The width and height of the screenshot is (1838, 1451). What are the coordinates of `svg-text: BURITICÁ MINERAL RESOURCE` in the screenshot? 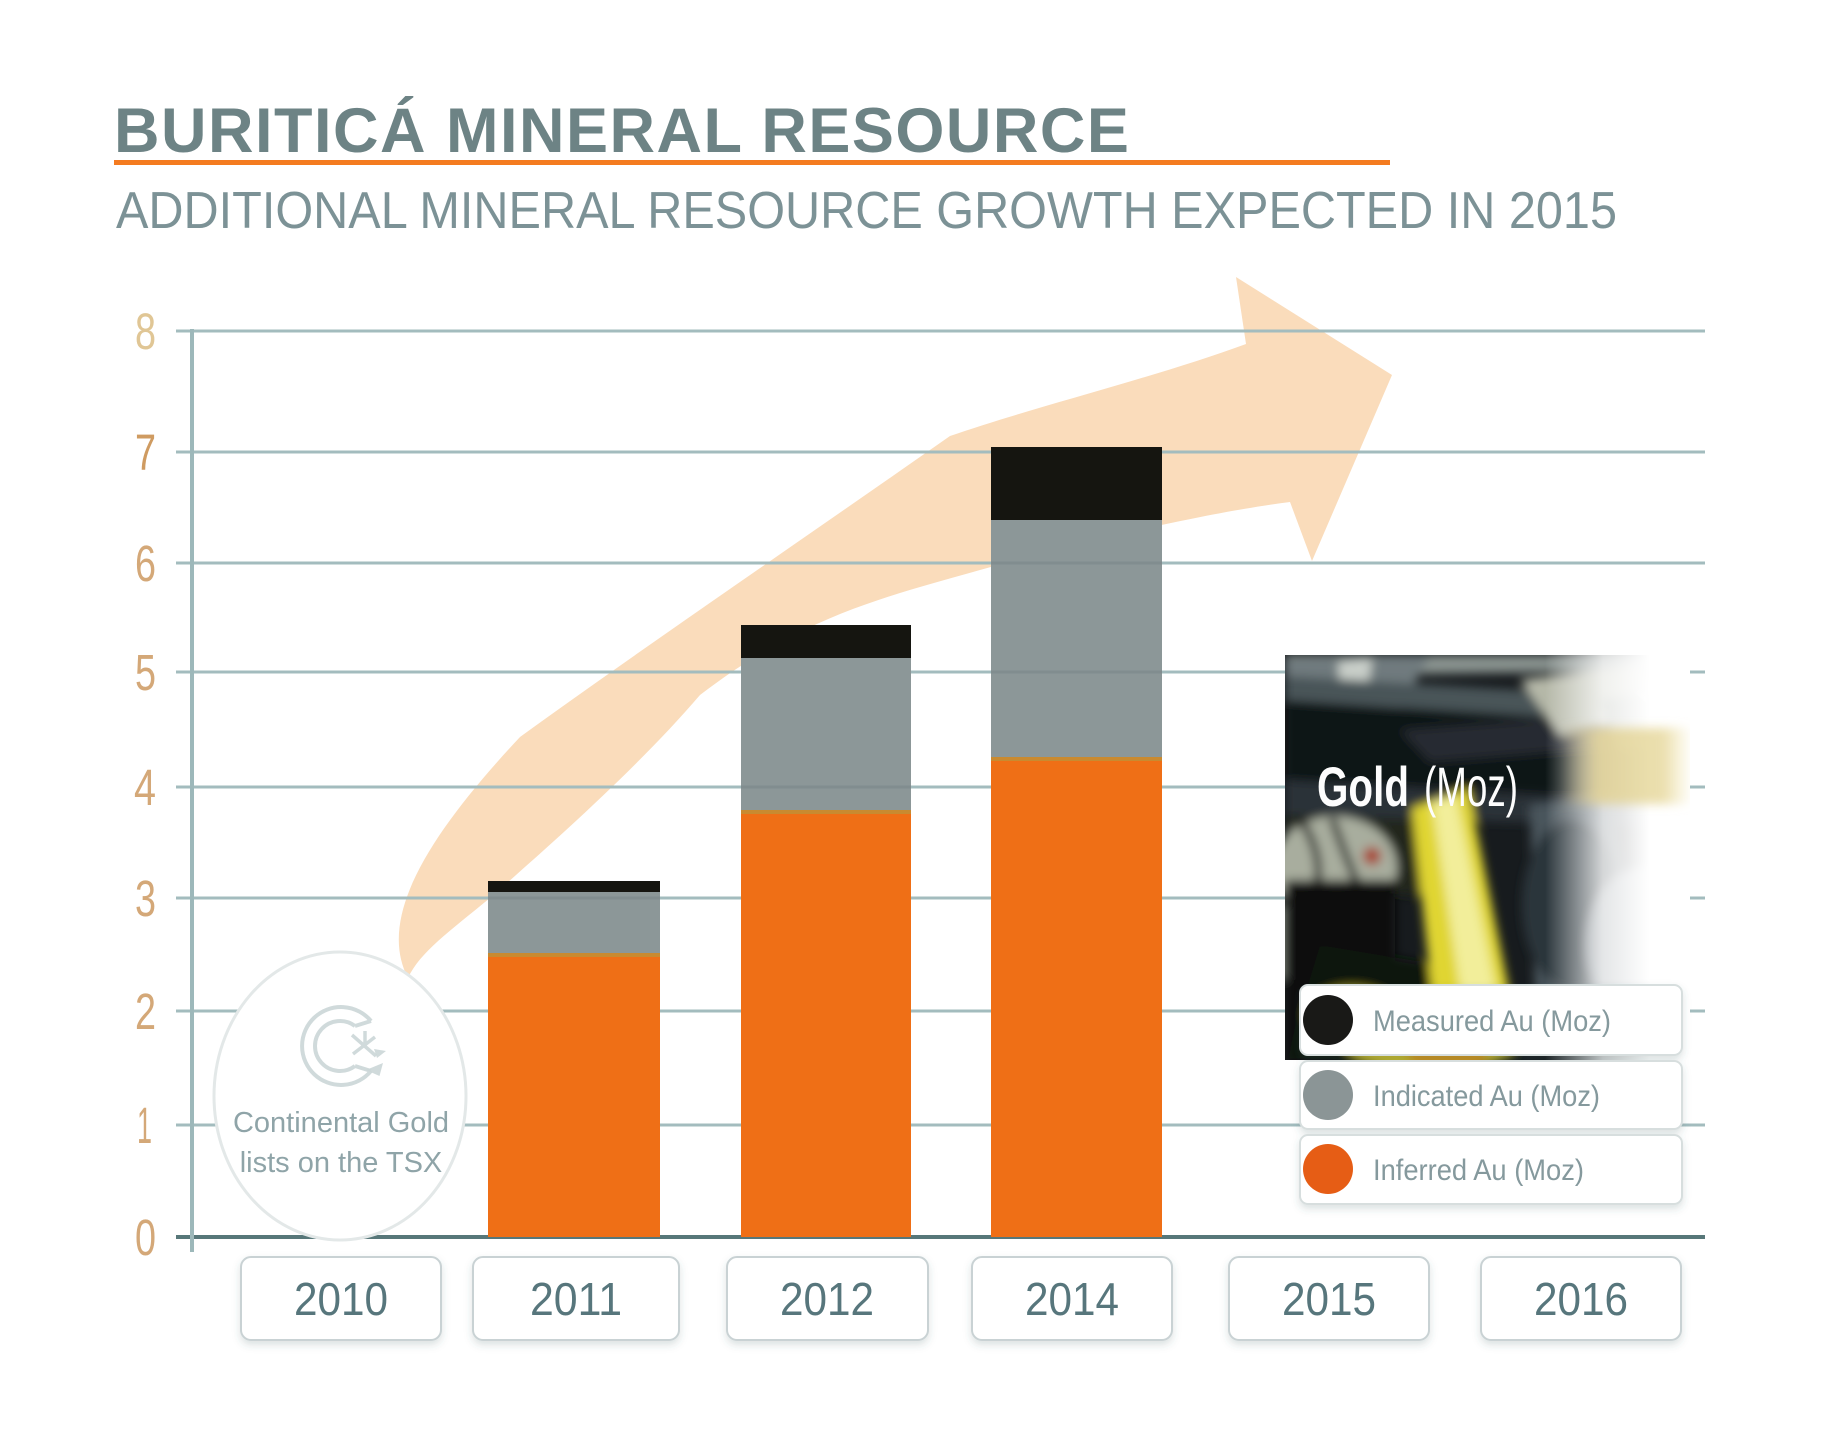 It's located at (622, 131).